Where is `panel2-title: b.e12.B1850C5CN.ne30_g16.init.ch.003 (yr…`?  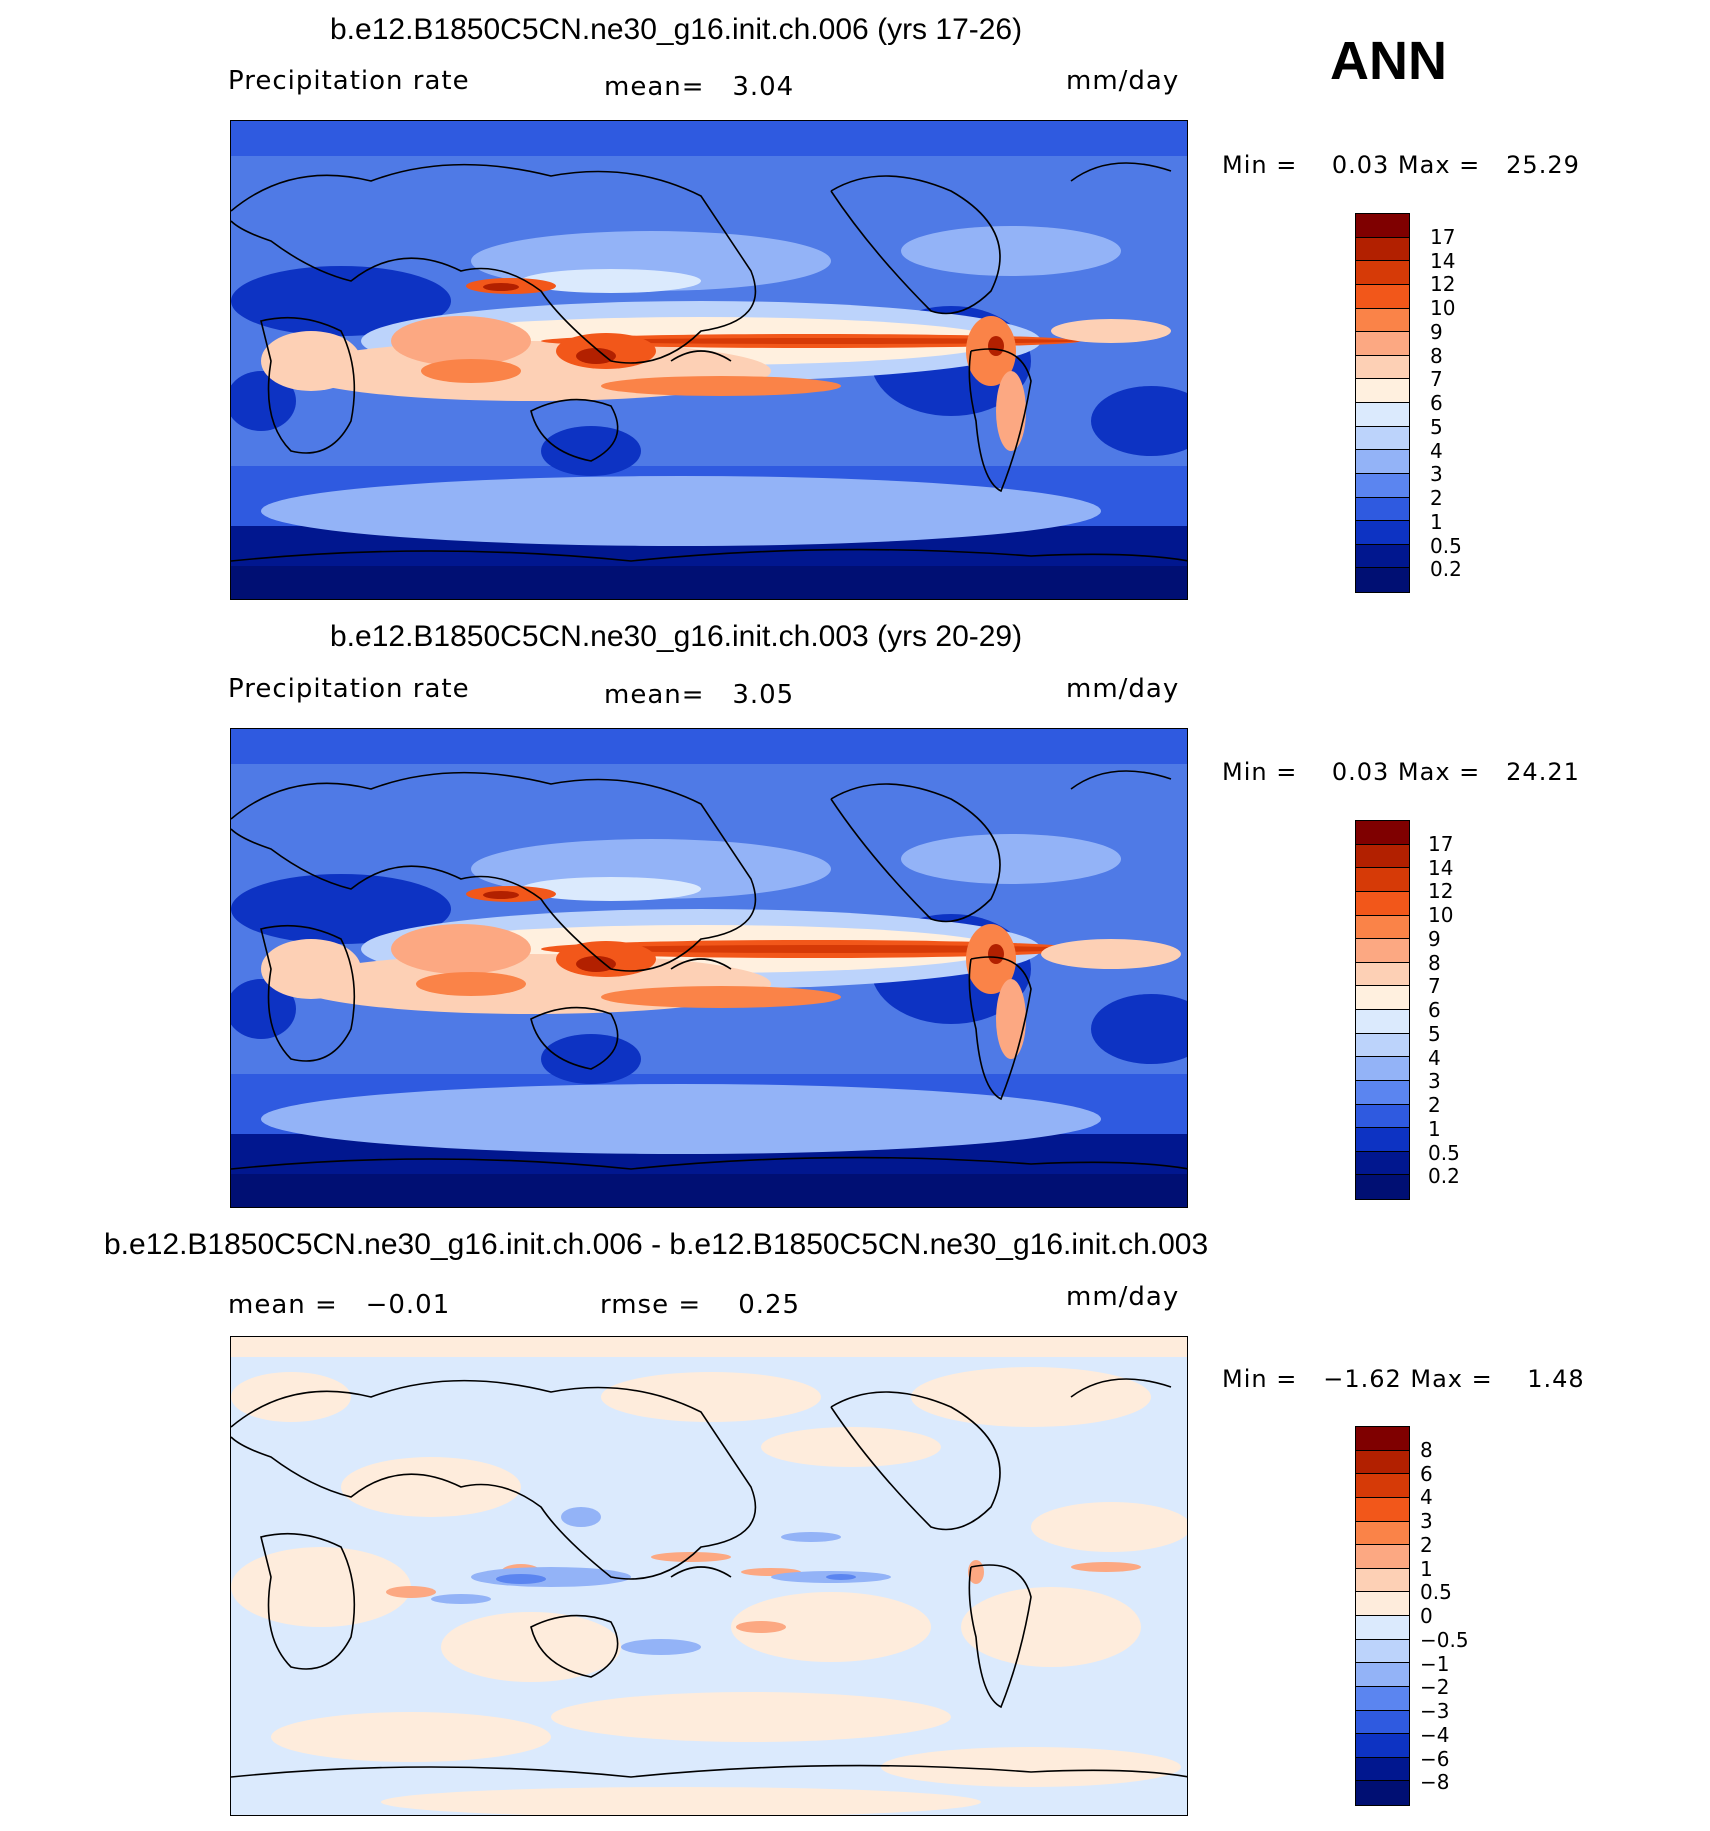
panel2-title: b.e12.B1850C5CN.ne30_g16.init.ch.003 (yr… is located at coordinates (676, 636).